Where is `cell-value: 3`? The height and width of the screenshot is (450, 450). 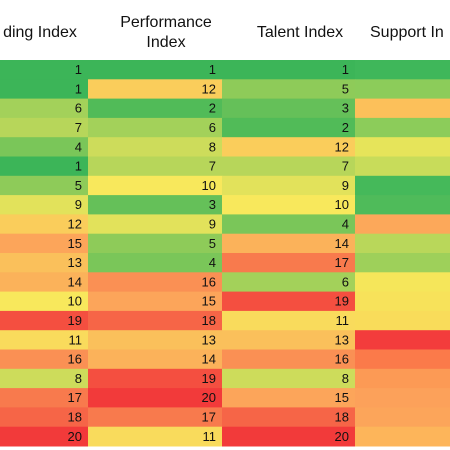
cell-value: 3 is located at coordinates (212, 204).